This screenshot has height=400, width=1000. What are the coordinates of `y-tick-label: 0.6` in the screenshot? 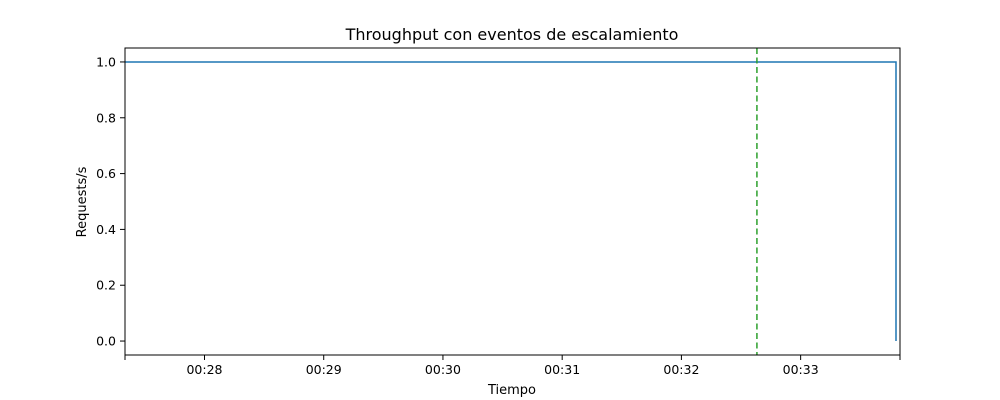 It's located at (106, 173).